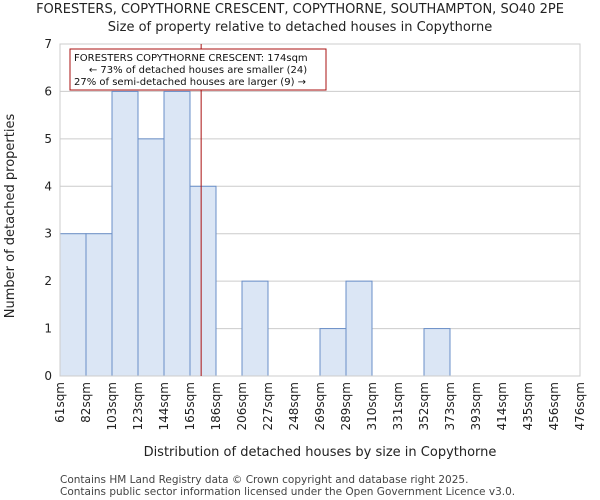  I want to click on bar-103sqm, so click(125, 233).